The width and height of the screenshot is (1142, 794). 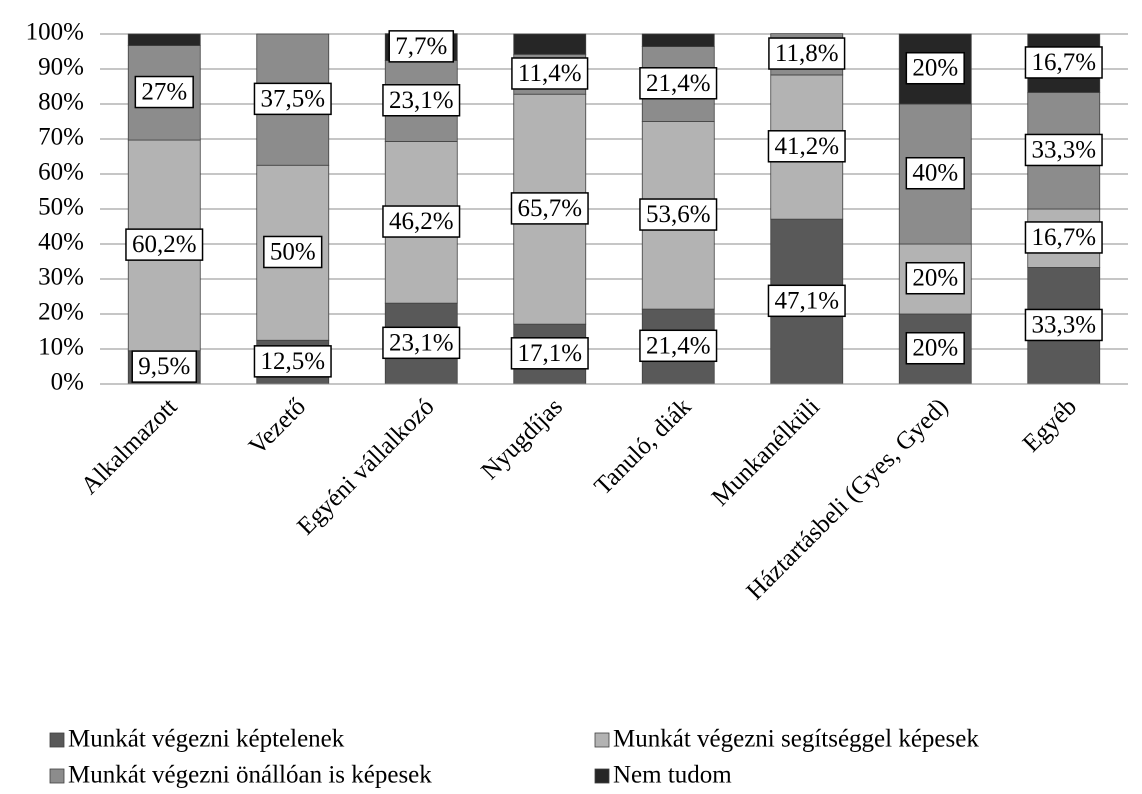 I want to click on data-label-text: 37,5%, so click(x=292, y=98).